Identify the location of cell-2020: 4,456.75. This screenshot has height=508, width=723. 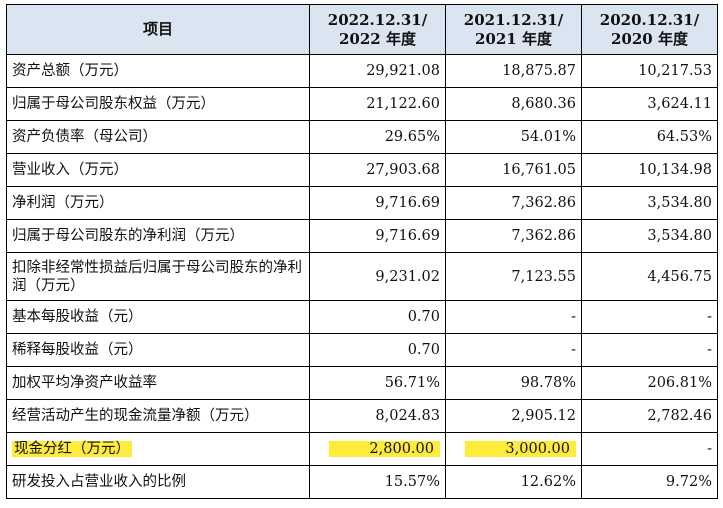
(649, 276).